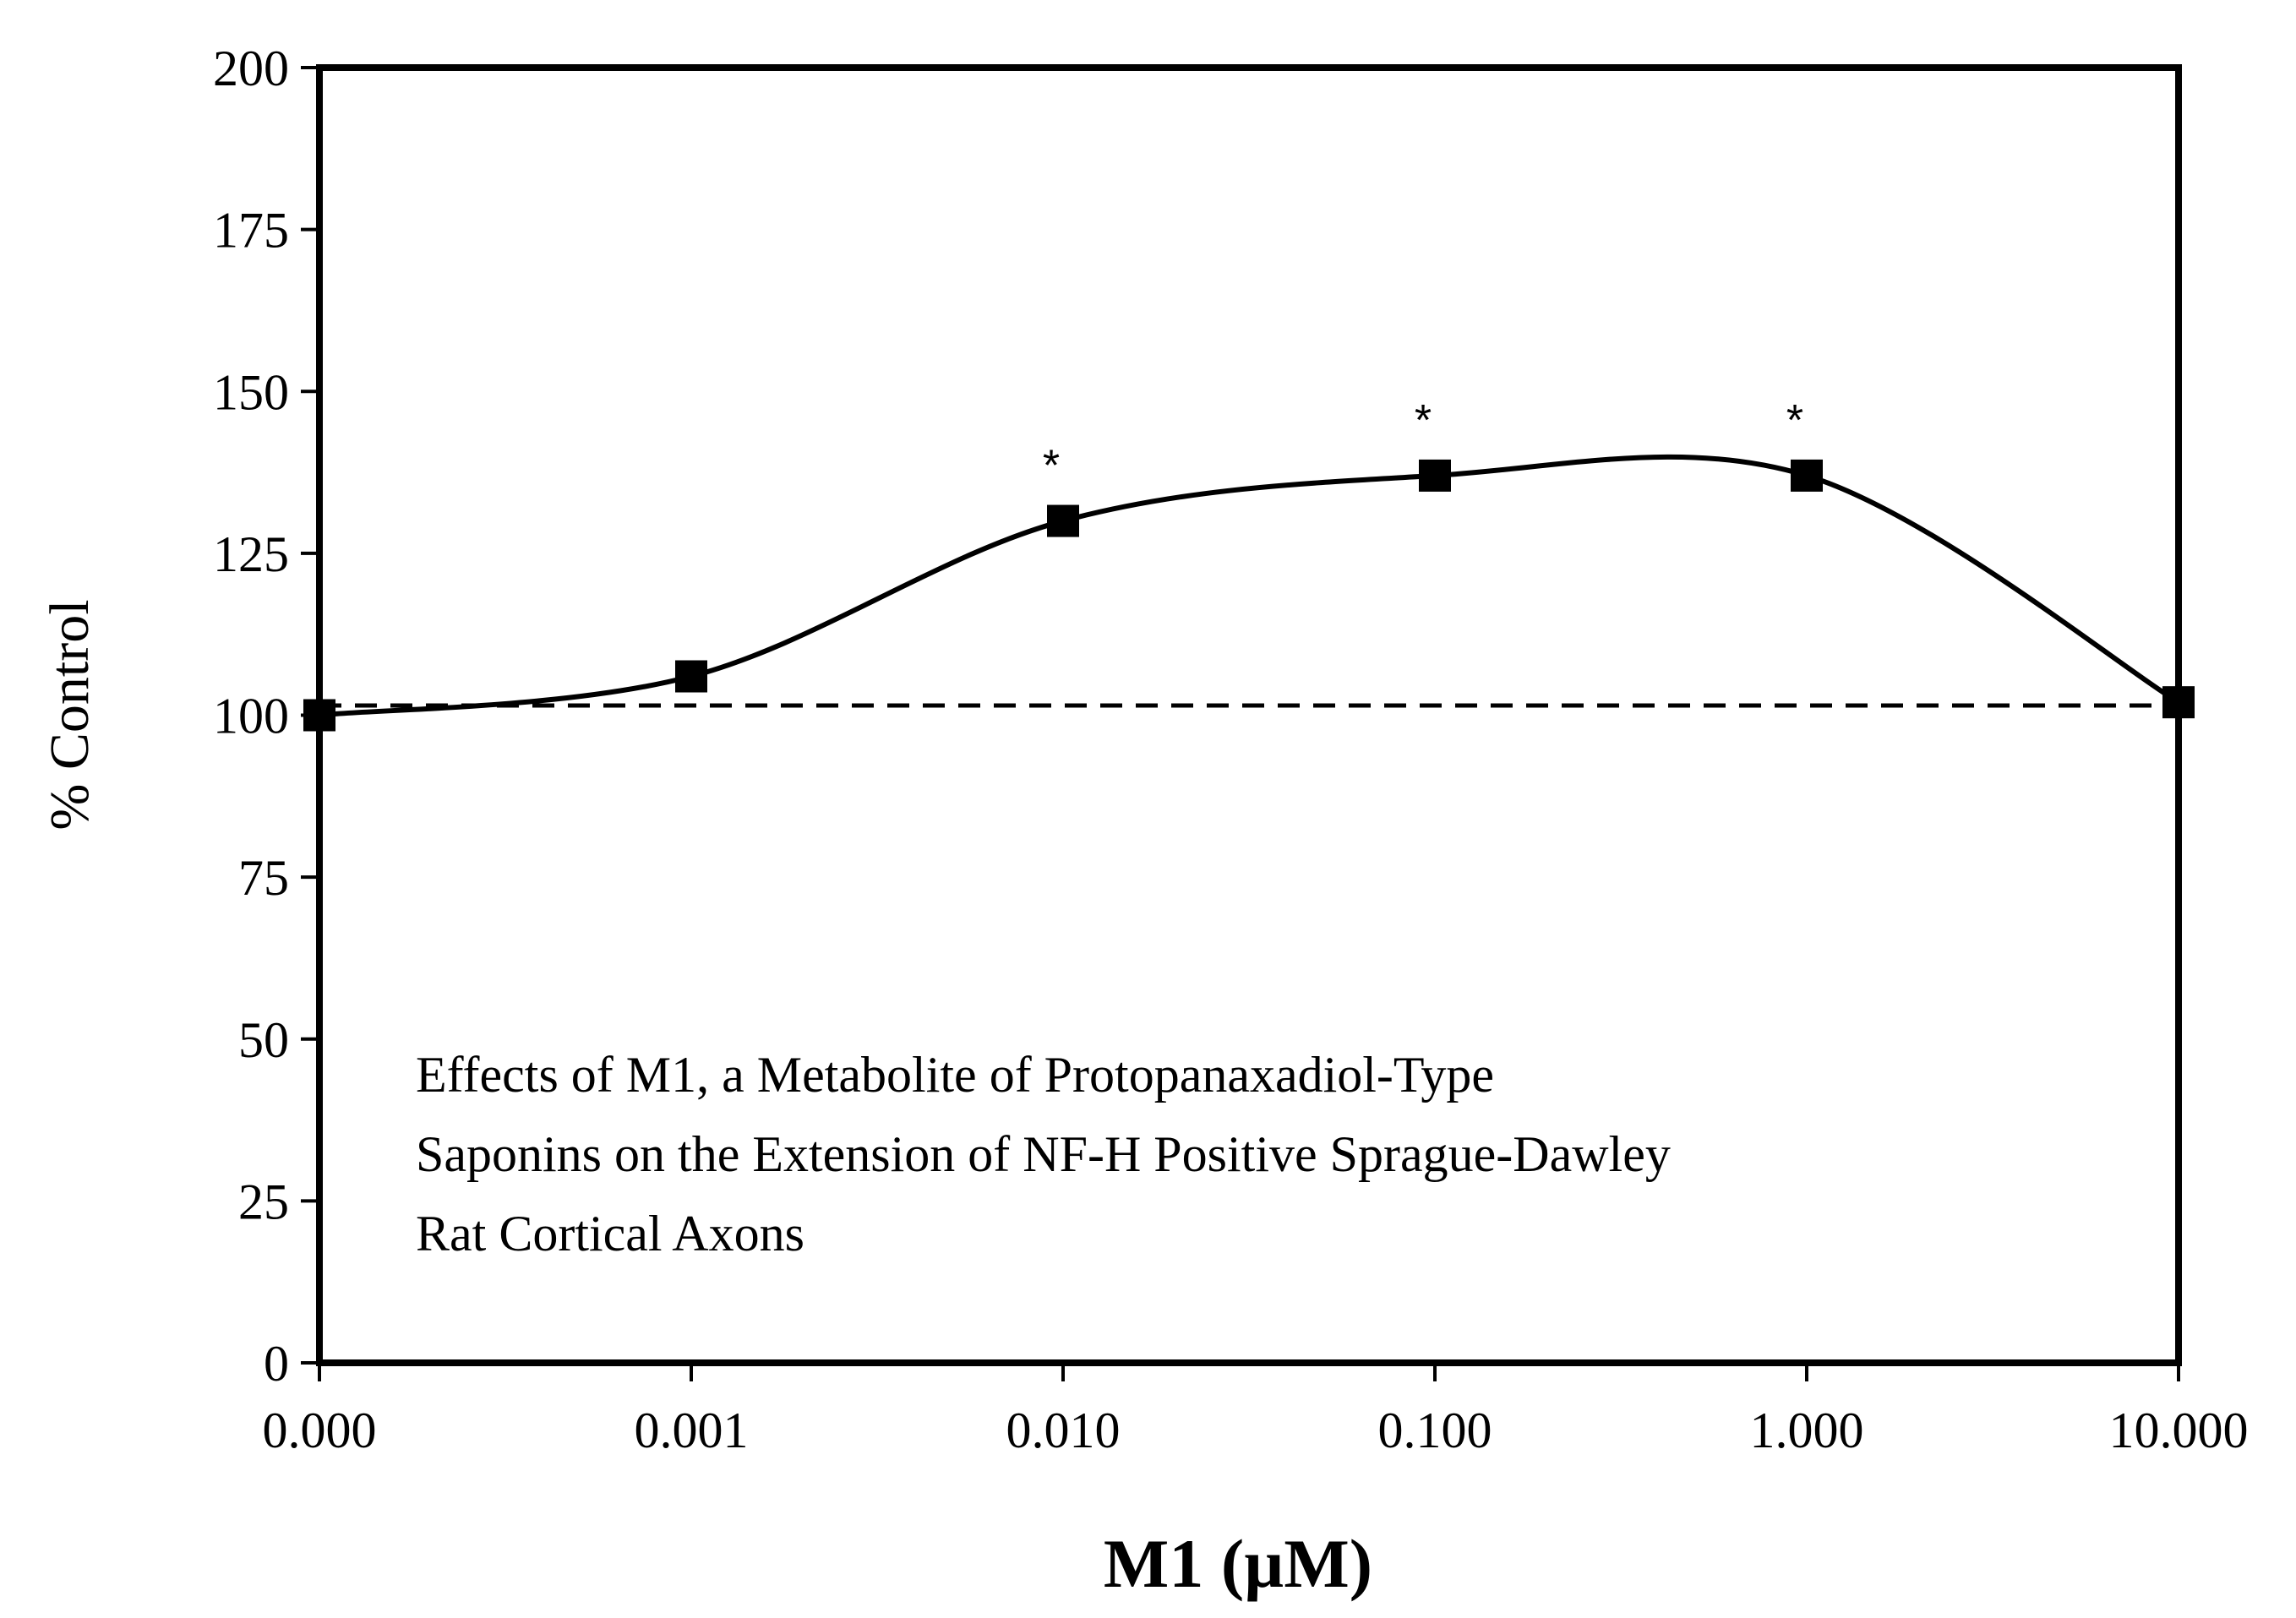 The image size is (2296, 1618). What do you see at coordinates (251, 554) in the screenshot?
I see `y-tick-label: 125` at bounding box center [251, 554].